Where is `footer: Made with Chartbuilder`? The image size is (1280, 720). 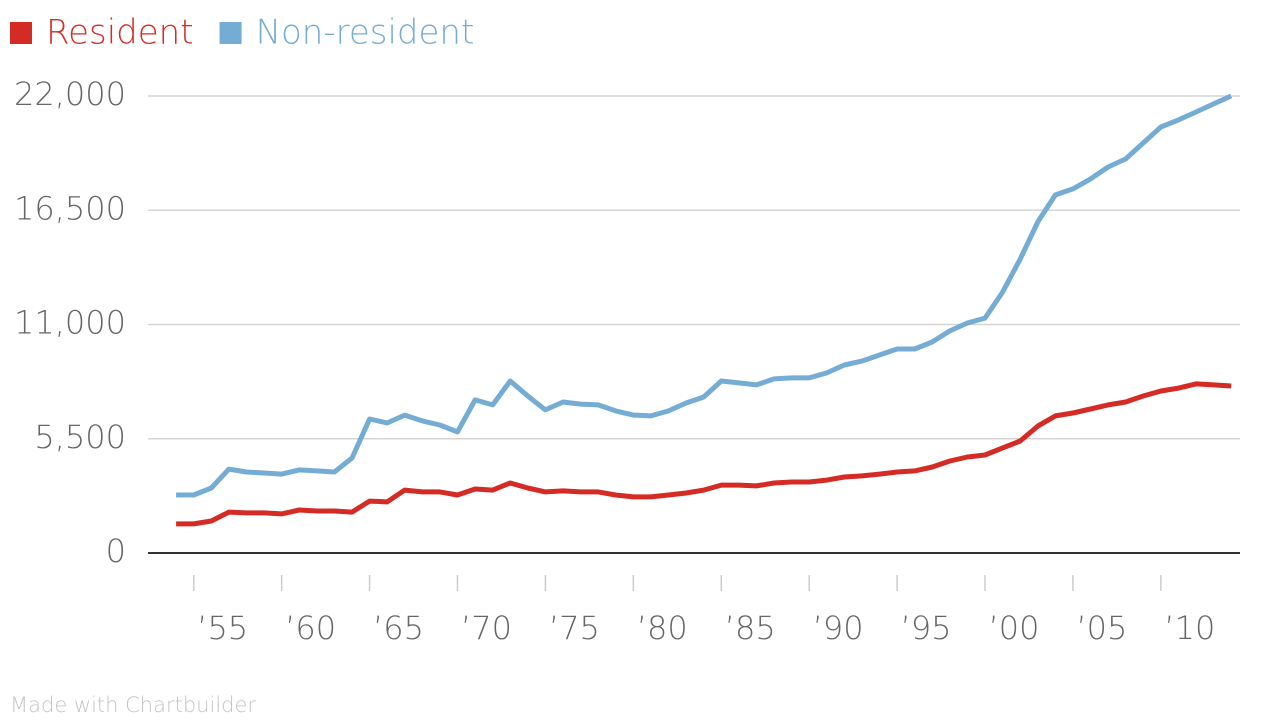
footer: Made with Chartbuilder is located at coordinates (133, 705).